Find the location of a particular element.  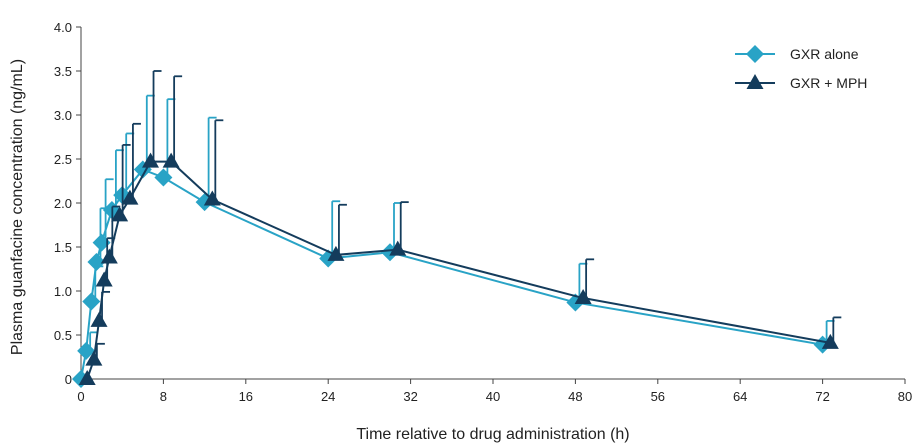

x-tick-label: 80 is located at coordinates (905, 396).